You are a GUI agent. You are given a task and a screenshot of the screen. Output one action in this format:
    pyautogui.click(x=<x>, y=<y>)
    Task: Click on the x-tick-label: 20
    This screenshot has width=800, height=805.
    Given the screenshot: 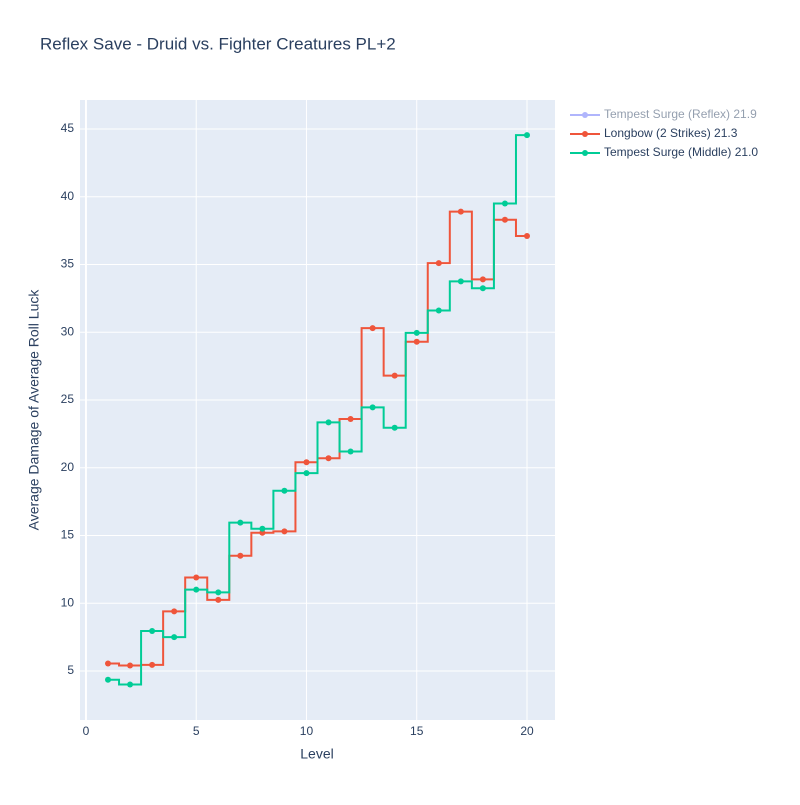 What is the action you would take?
    pyautogui.click(x=527, y=731)
    